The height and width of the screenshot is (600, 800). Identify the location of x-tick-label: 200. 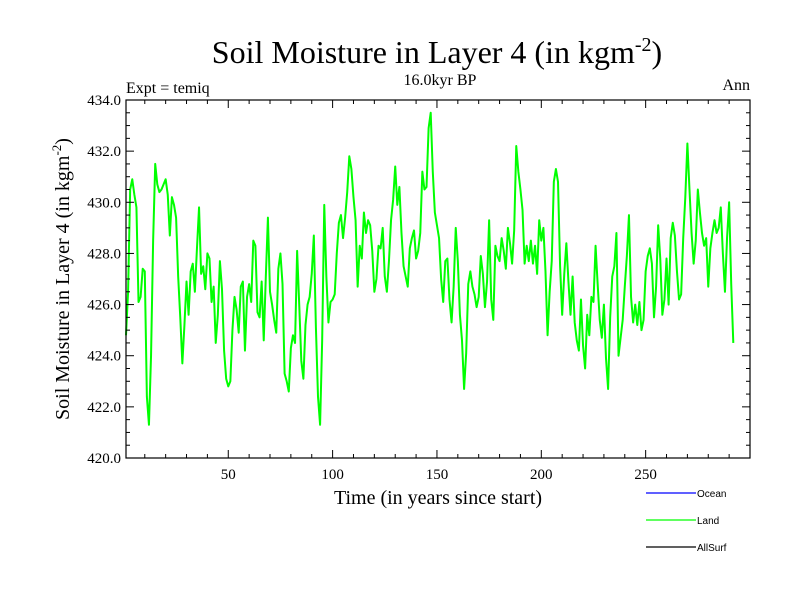
(541, 475).